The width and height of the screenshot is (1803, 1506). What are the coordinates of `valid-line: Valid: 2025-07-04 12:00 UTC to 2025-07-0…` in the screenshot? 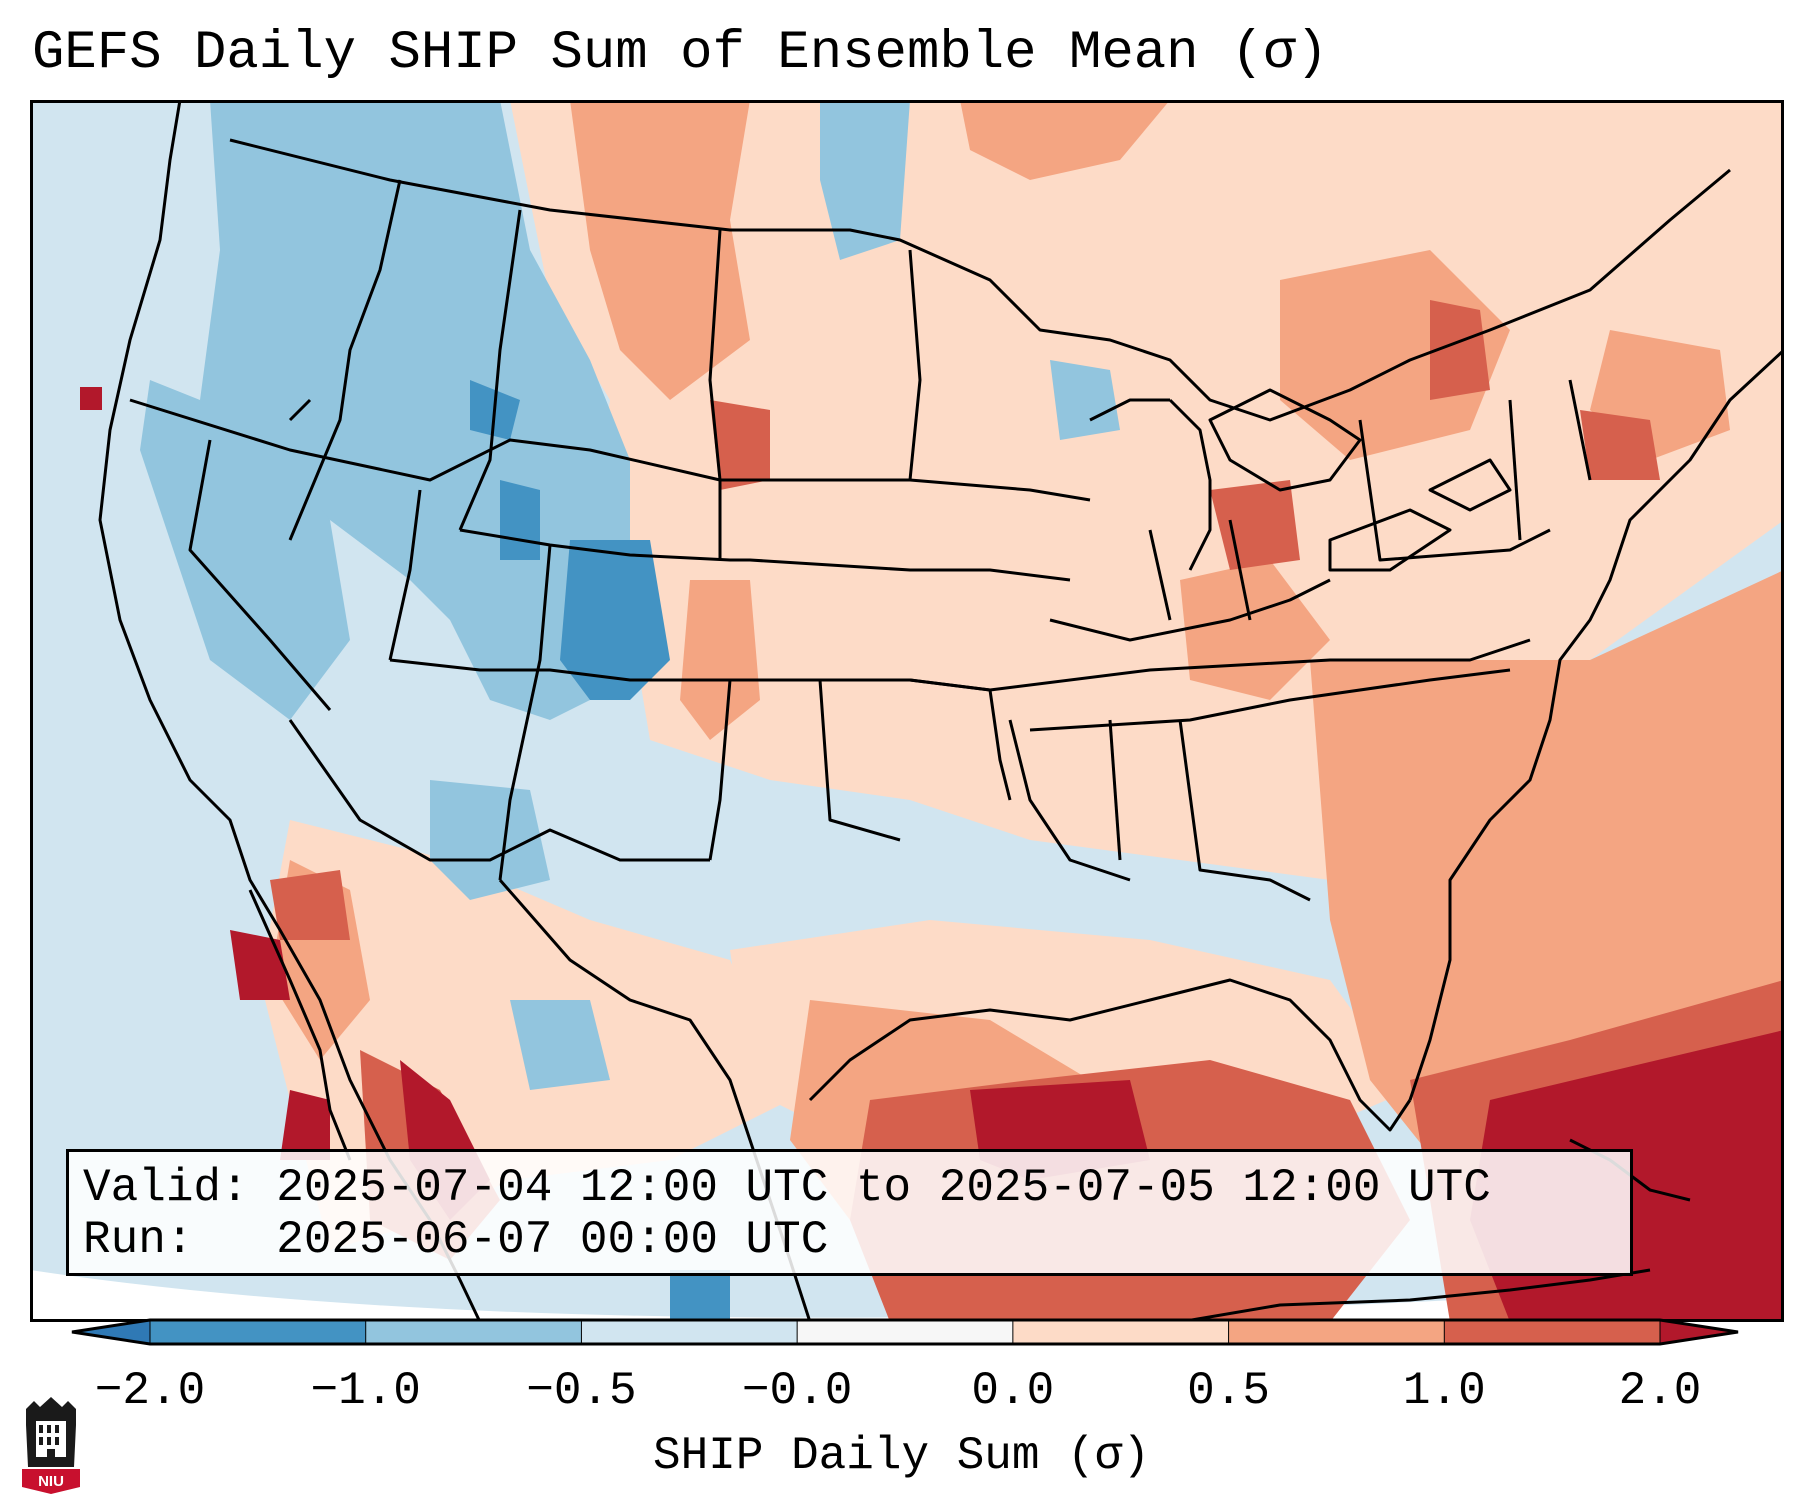 It's located at (849, 1188).